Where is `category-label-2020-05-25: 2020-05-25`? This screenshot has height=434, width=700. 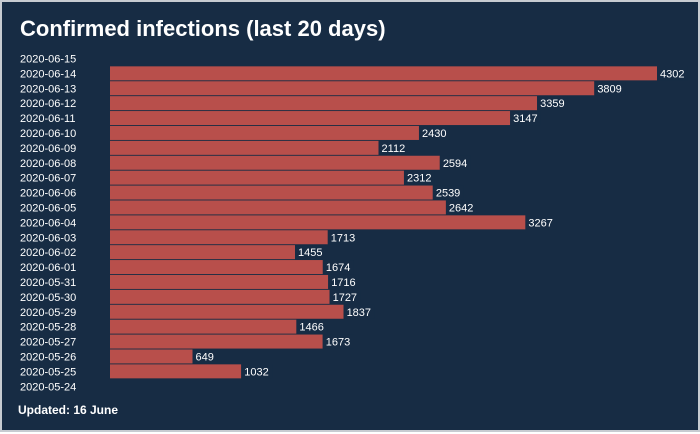
category-label-2020-05-25: 2020-05-25 is located at coordinates (48, 372).